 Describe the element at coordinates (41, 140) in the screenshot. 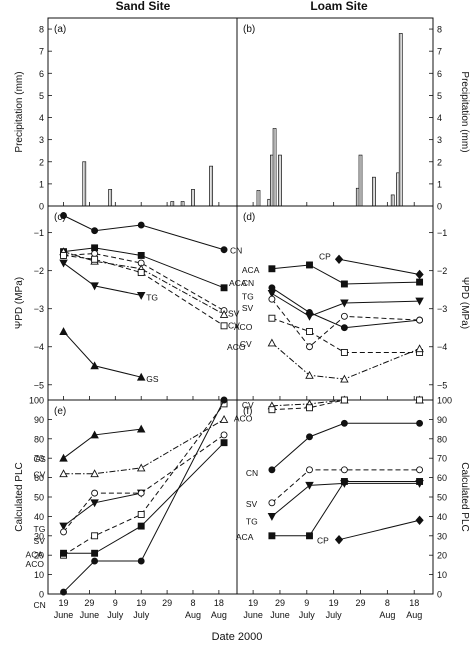

I see `y-tick-label-a: 3` at that location.